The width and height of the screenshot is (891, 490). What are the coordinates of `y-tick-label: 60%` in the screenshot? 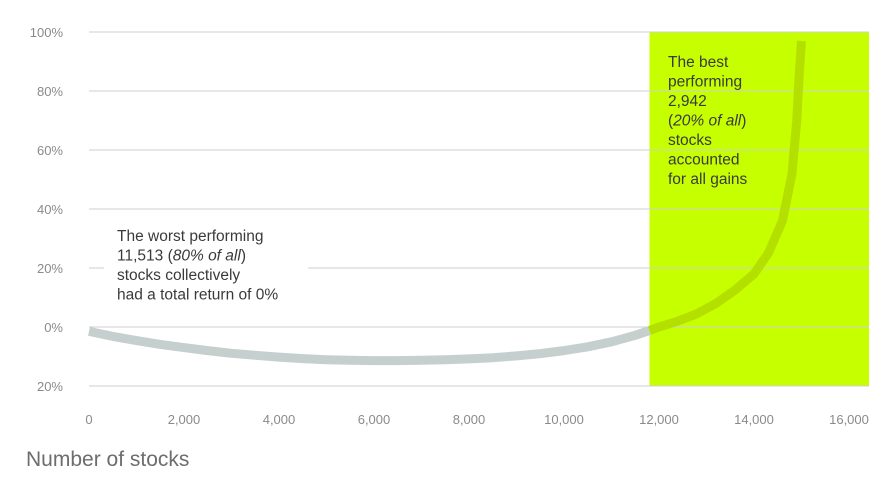 It's located at (50, 150).